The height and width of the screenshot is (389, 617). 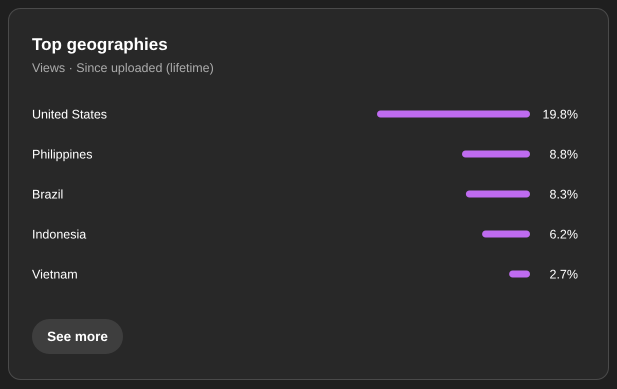 What do you see at coordinates (59, 235) in the screenshot?
I see `y-tick-label: Indonesia` at bounding box center [59, 235].